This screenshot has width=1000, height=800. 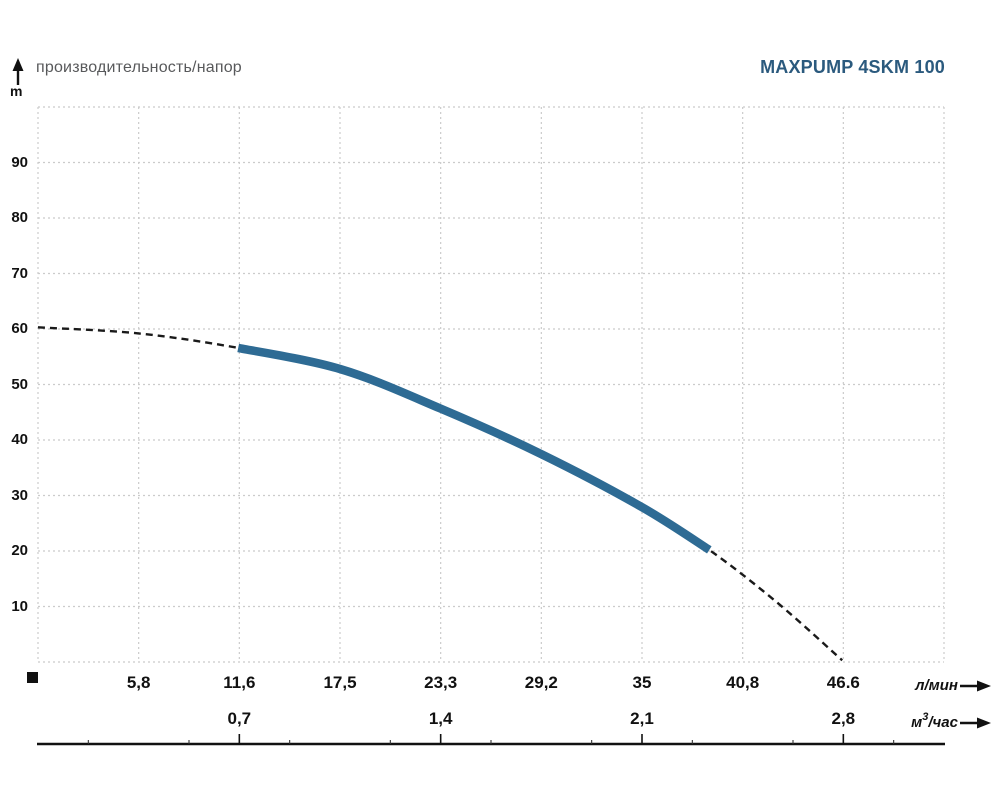 I want to click on y-axis-tick-label: 10, so click(x=19, y=606).